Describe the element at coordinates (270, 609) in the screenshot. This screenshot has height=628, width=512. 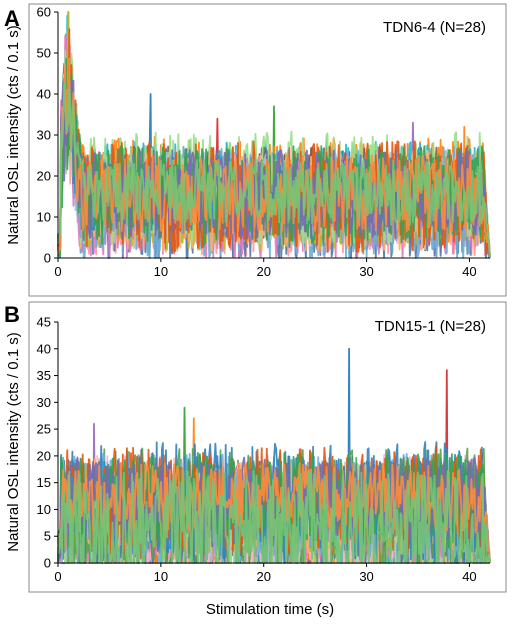
I see `x-axis-label: Stimulation time (s)` at that location.